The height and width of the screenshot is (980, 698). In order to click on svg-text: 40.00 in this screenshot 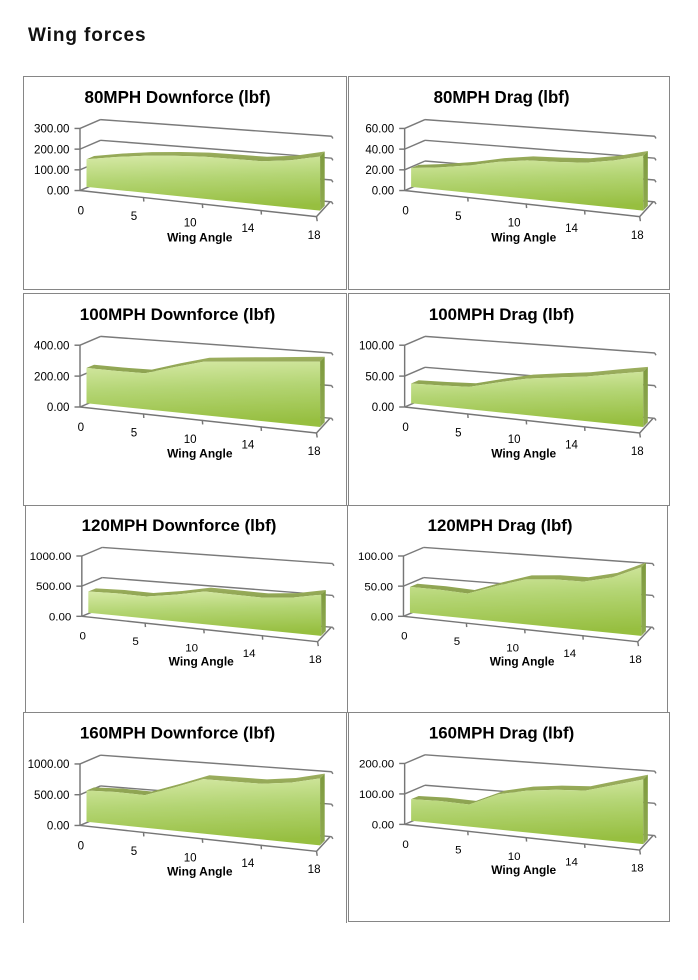, I will do `click(379, 150)`.